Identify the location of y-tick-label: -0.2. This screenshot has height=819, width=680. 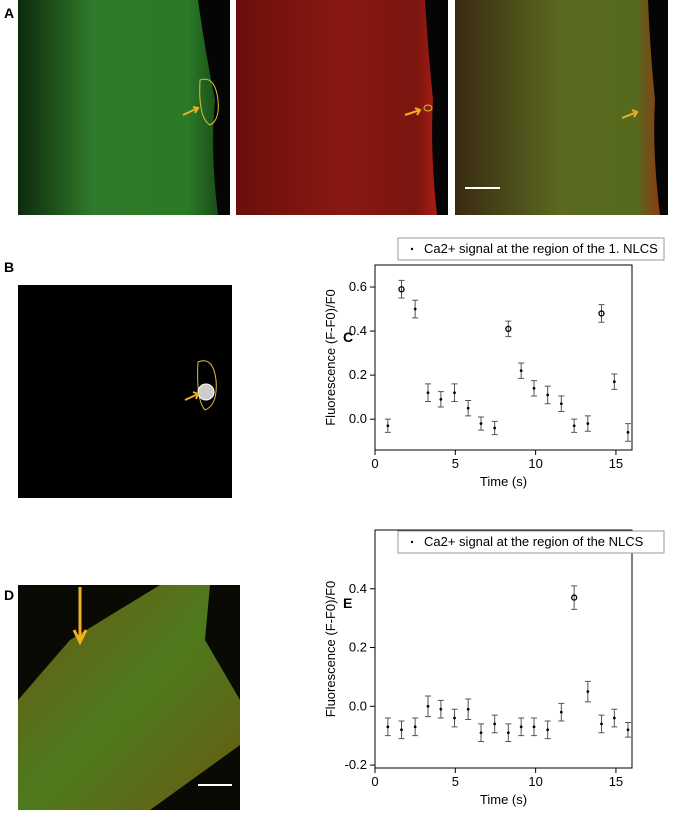
(356, 764).